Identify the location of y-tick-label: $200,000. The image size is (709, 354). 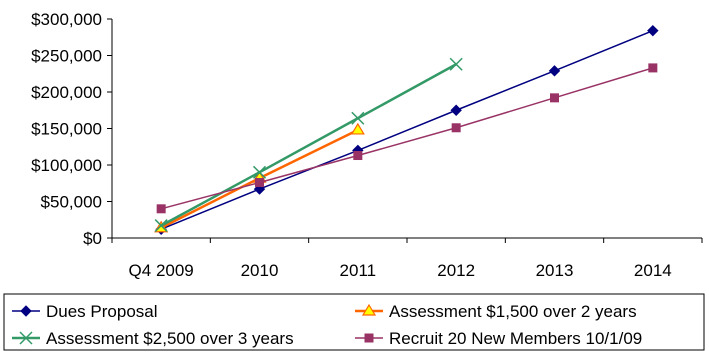
(66, 92).